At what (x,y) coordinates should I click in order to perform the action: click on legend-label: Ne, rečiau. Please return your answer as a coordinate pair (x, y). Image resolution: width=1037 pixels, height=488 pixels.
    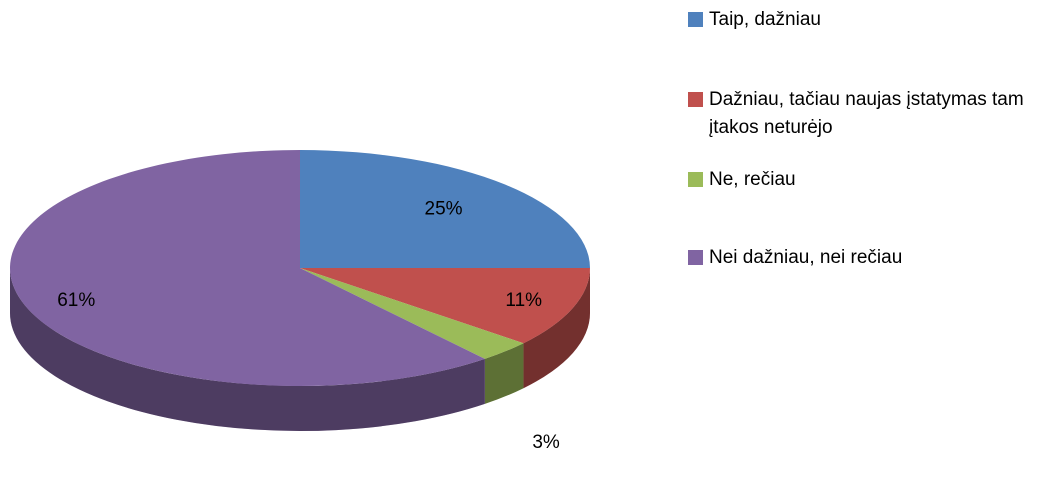
    Looking at the image, I should click on (752, 179).